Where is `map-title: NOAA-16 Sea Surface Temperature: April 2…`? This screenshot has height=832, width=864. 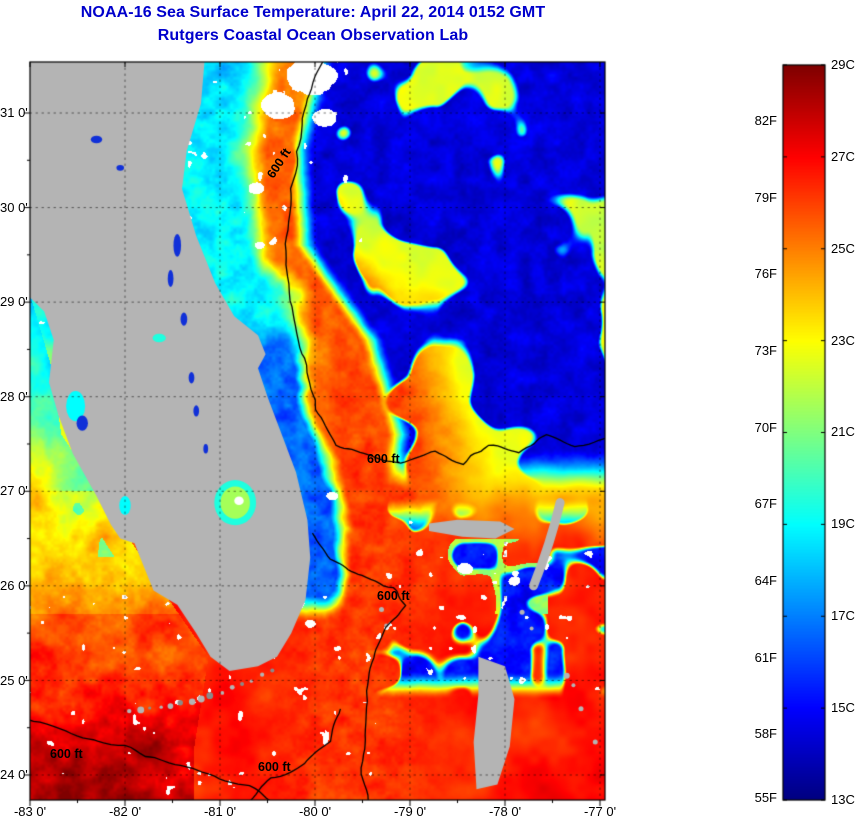 map-title: NOAA-16 Sea Surface Temperature: April 2… is located at coordinates (313, 12).